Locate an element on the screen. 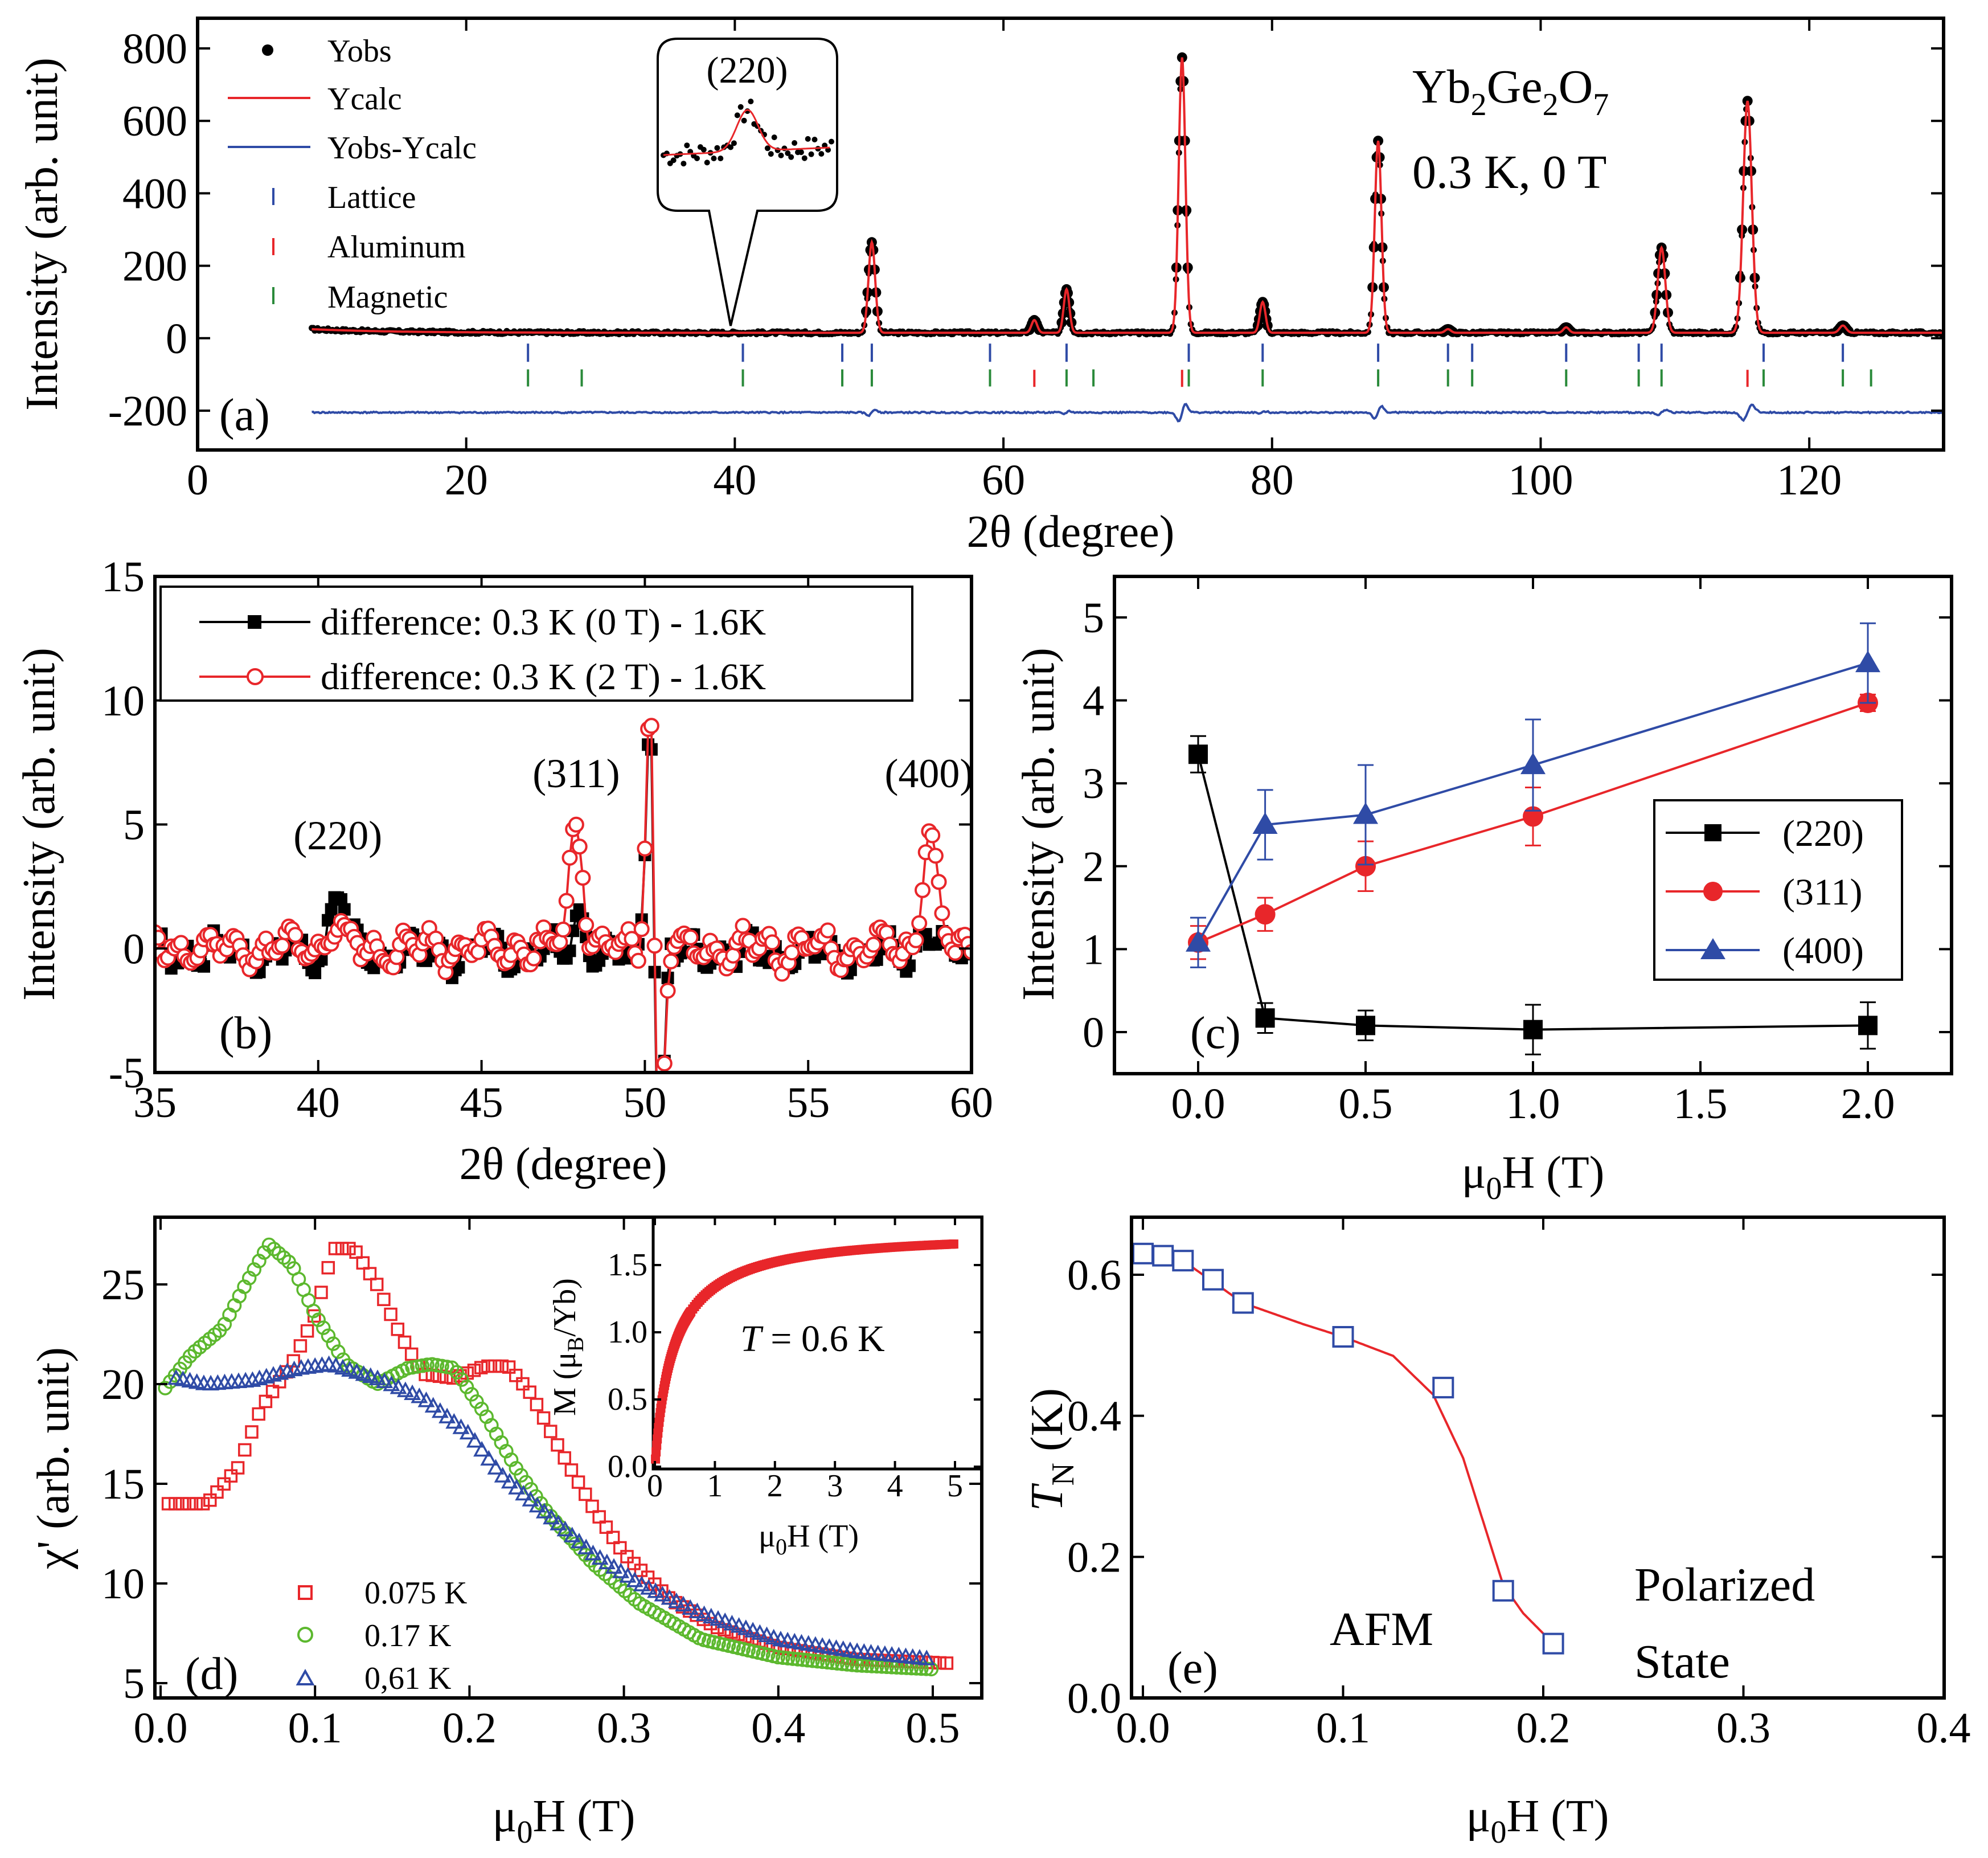 Image resolution: width=1988 pixels, height=1858 pixels. panel-e-frame is located at coordinates (1538, 1458).